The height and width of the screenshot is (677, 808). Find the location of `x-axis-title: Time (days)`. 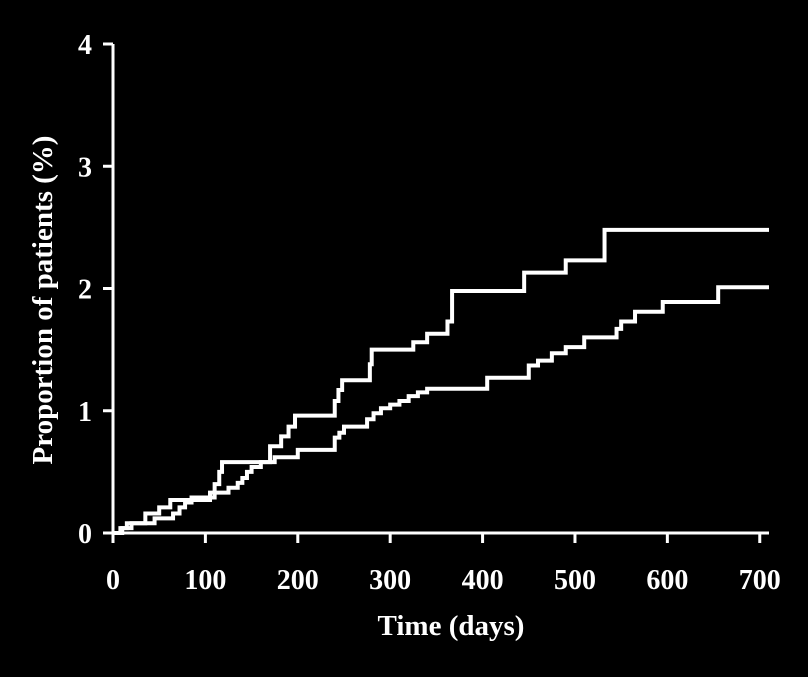

x-axis-title: Time (days) is located at coordinates (451, 626).